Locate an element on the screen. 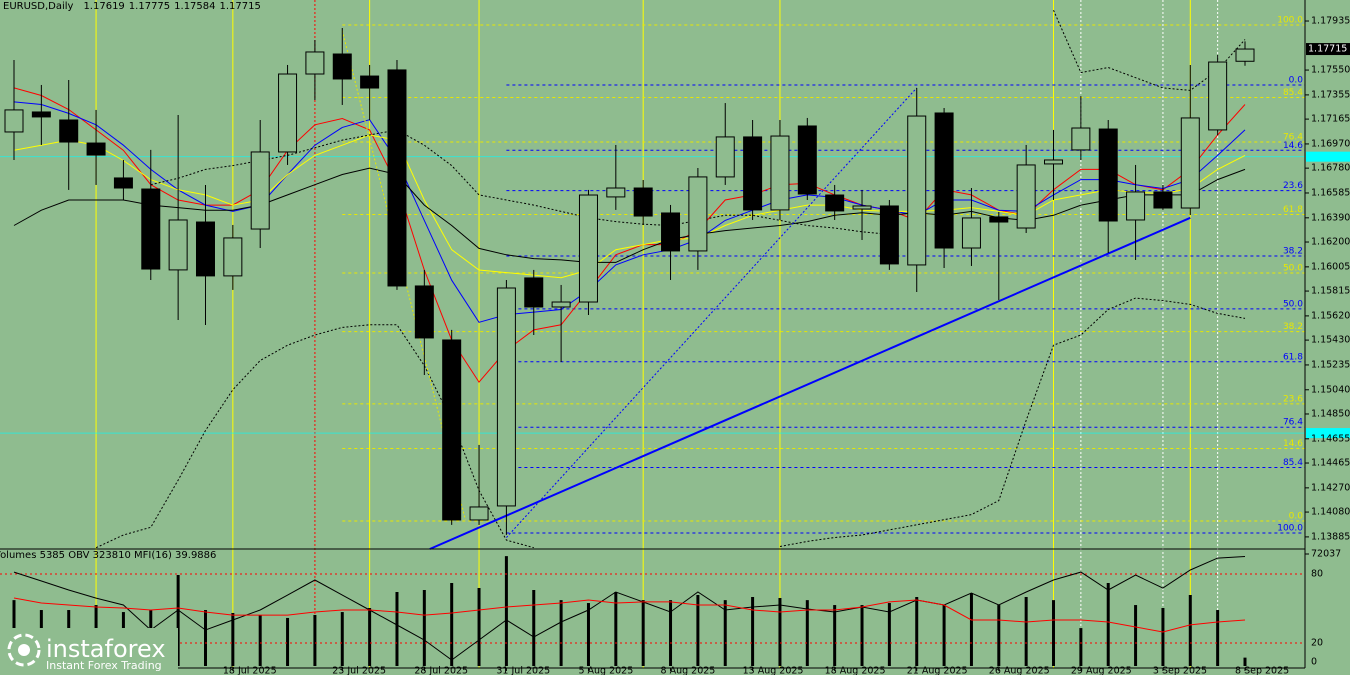  y-tick-label: 1.15040 is located at coordinates (1330, 389).